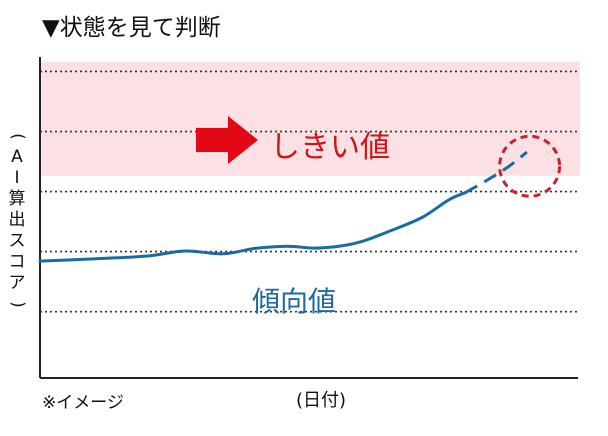 Image resolution: width=608 pixels, height=436 pixels. What do you see at coordinates (252, 227) in the screenshot?
I see `trend-line` at bounding box center [252, 227].